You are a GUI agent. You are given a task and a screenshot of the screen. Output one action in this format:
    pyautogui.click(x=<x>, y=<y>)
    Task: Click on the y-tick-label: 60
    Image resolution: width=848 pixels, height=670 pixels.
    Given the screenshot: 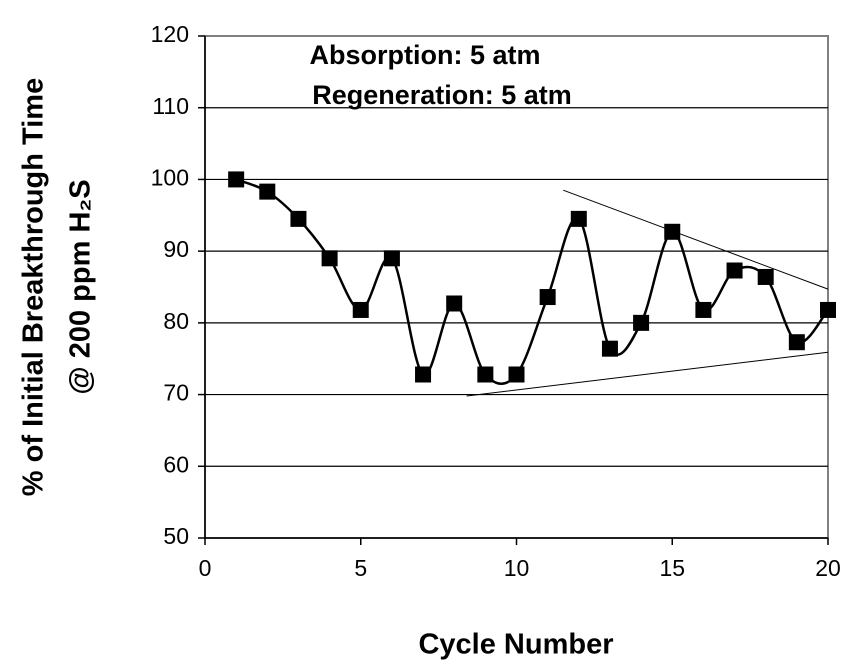 What is the action you would take?
    pyautogui.click(x=176, y=464)
    